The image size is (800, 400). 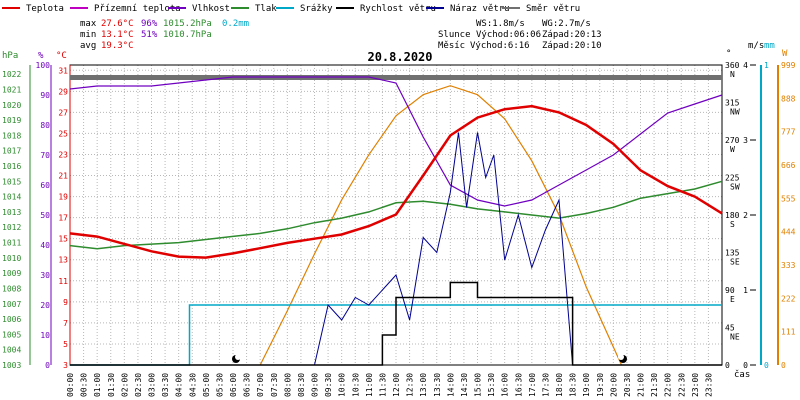 I want to click on legend-item: Rychlost větru, so click(x=386, y=9).